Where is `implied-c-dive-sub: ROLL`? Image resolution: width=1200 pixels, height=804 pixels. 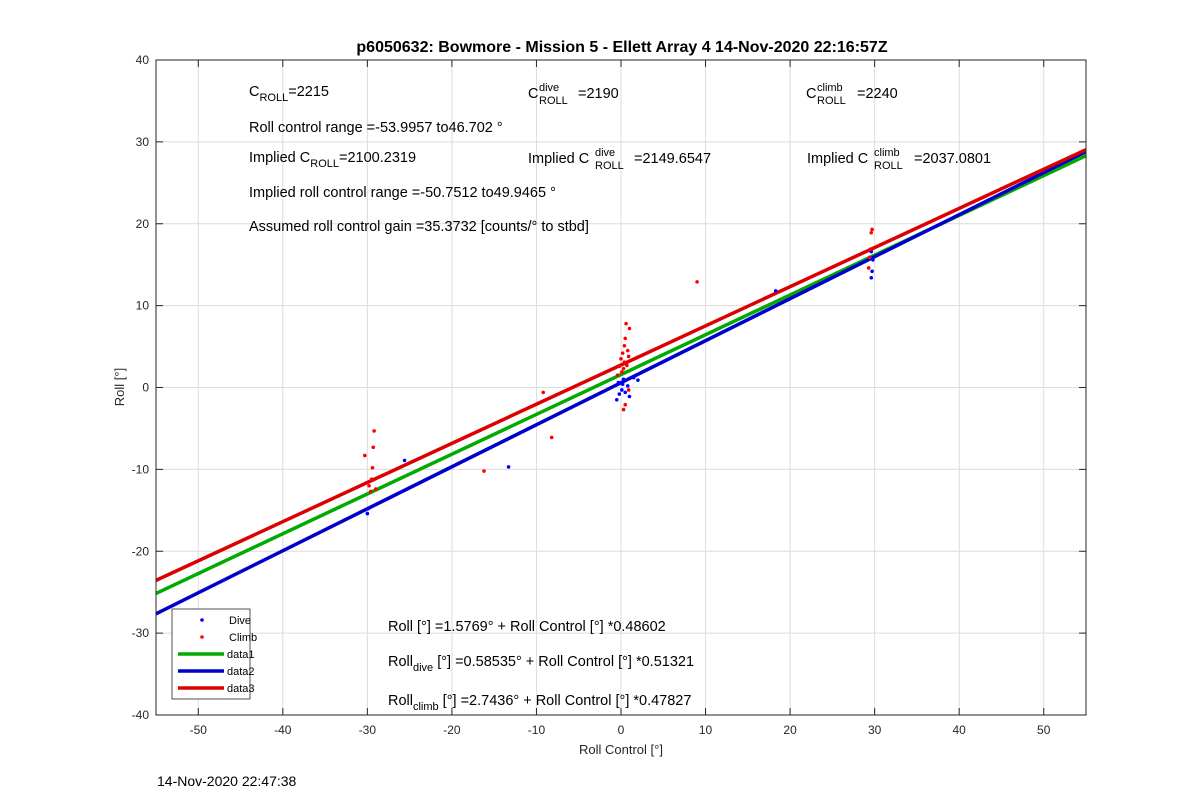 implied-c-dive-sub: ROLL is located at coordinates (609, 166).